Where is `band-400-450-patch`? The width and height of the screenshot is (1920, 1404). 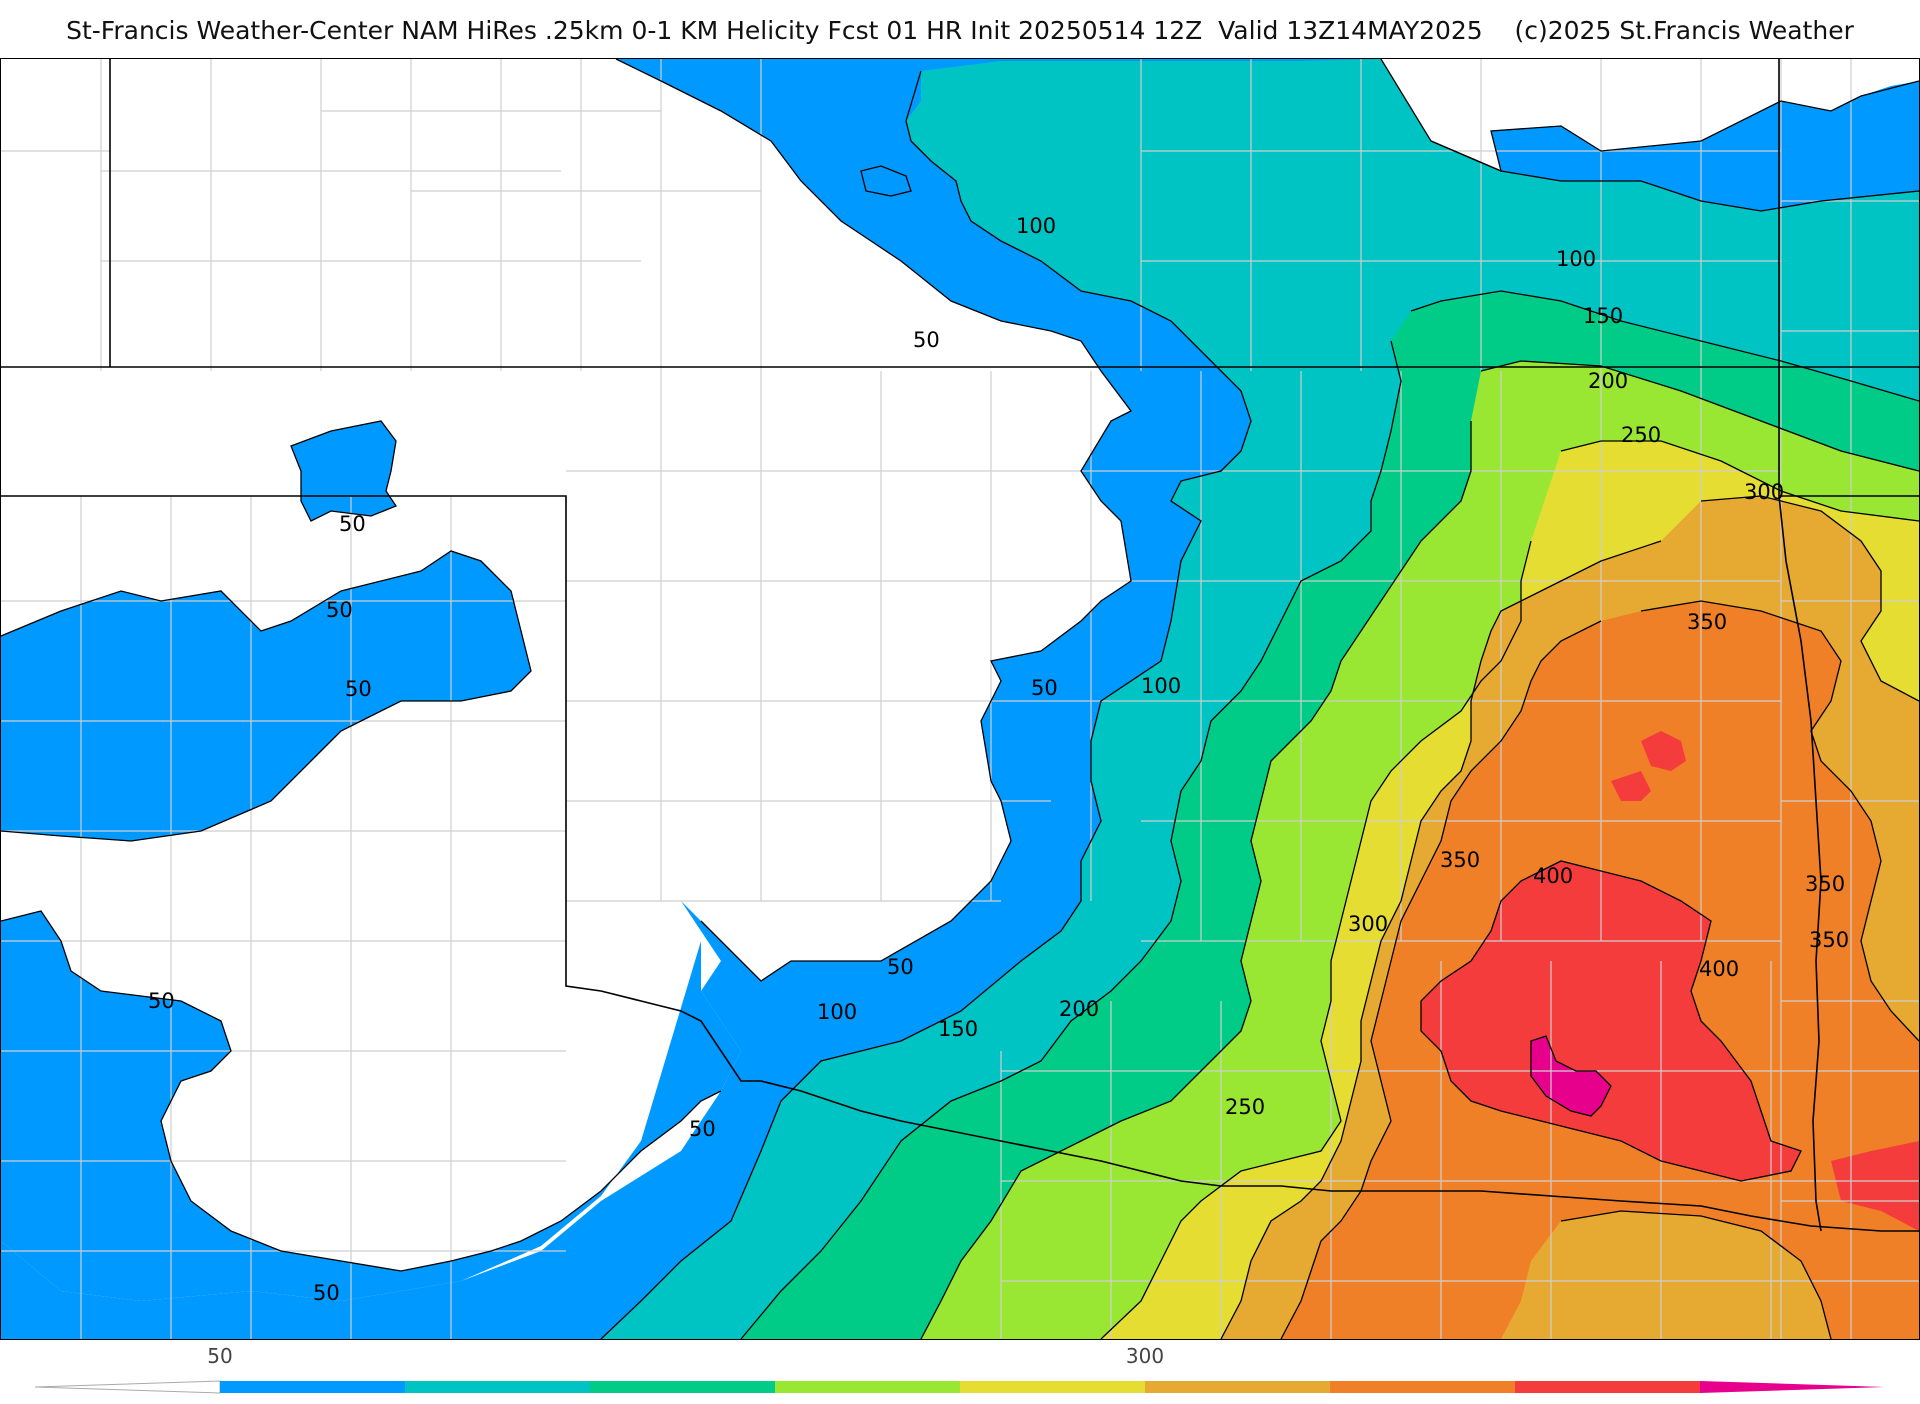
band-400-450-patch is located at coordinates (1663, 751).